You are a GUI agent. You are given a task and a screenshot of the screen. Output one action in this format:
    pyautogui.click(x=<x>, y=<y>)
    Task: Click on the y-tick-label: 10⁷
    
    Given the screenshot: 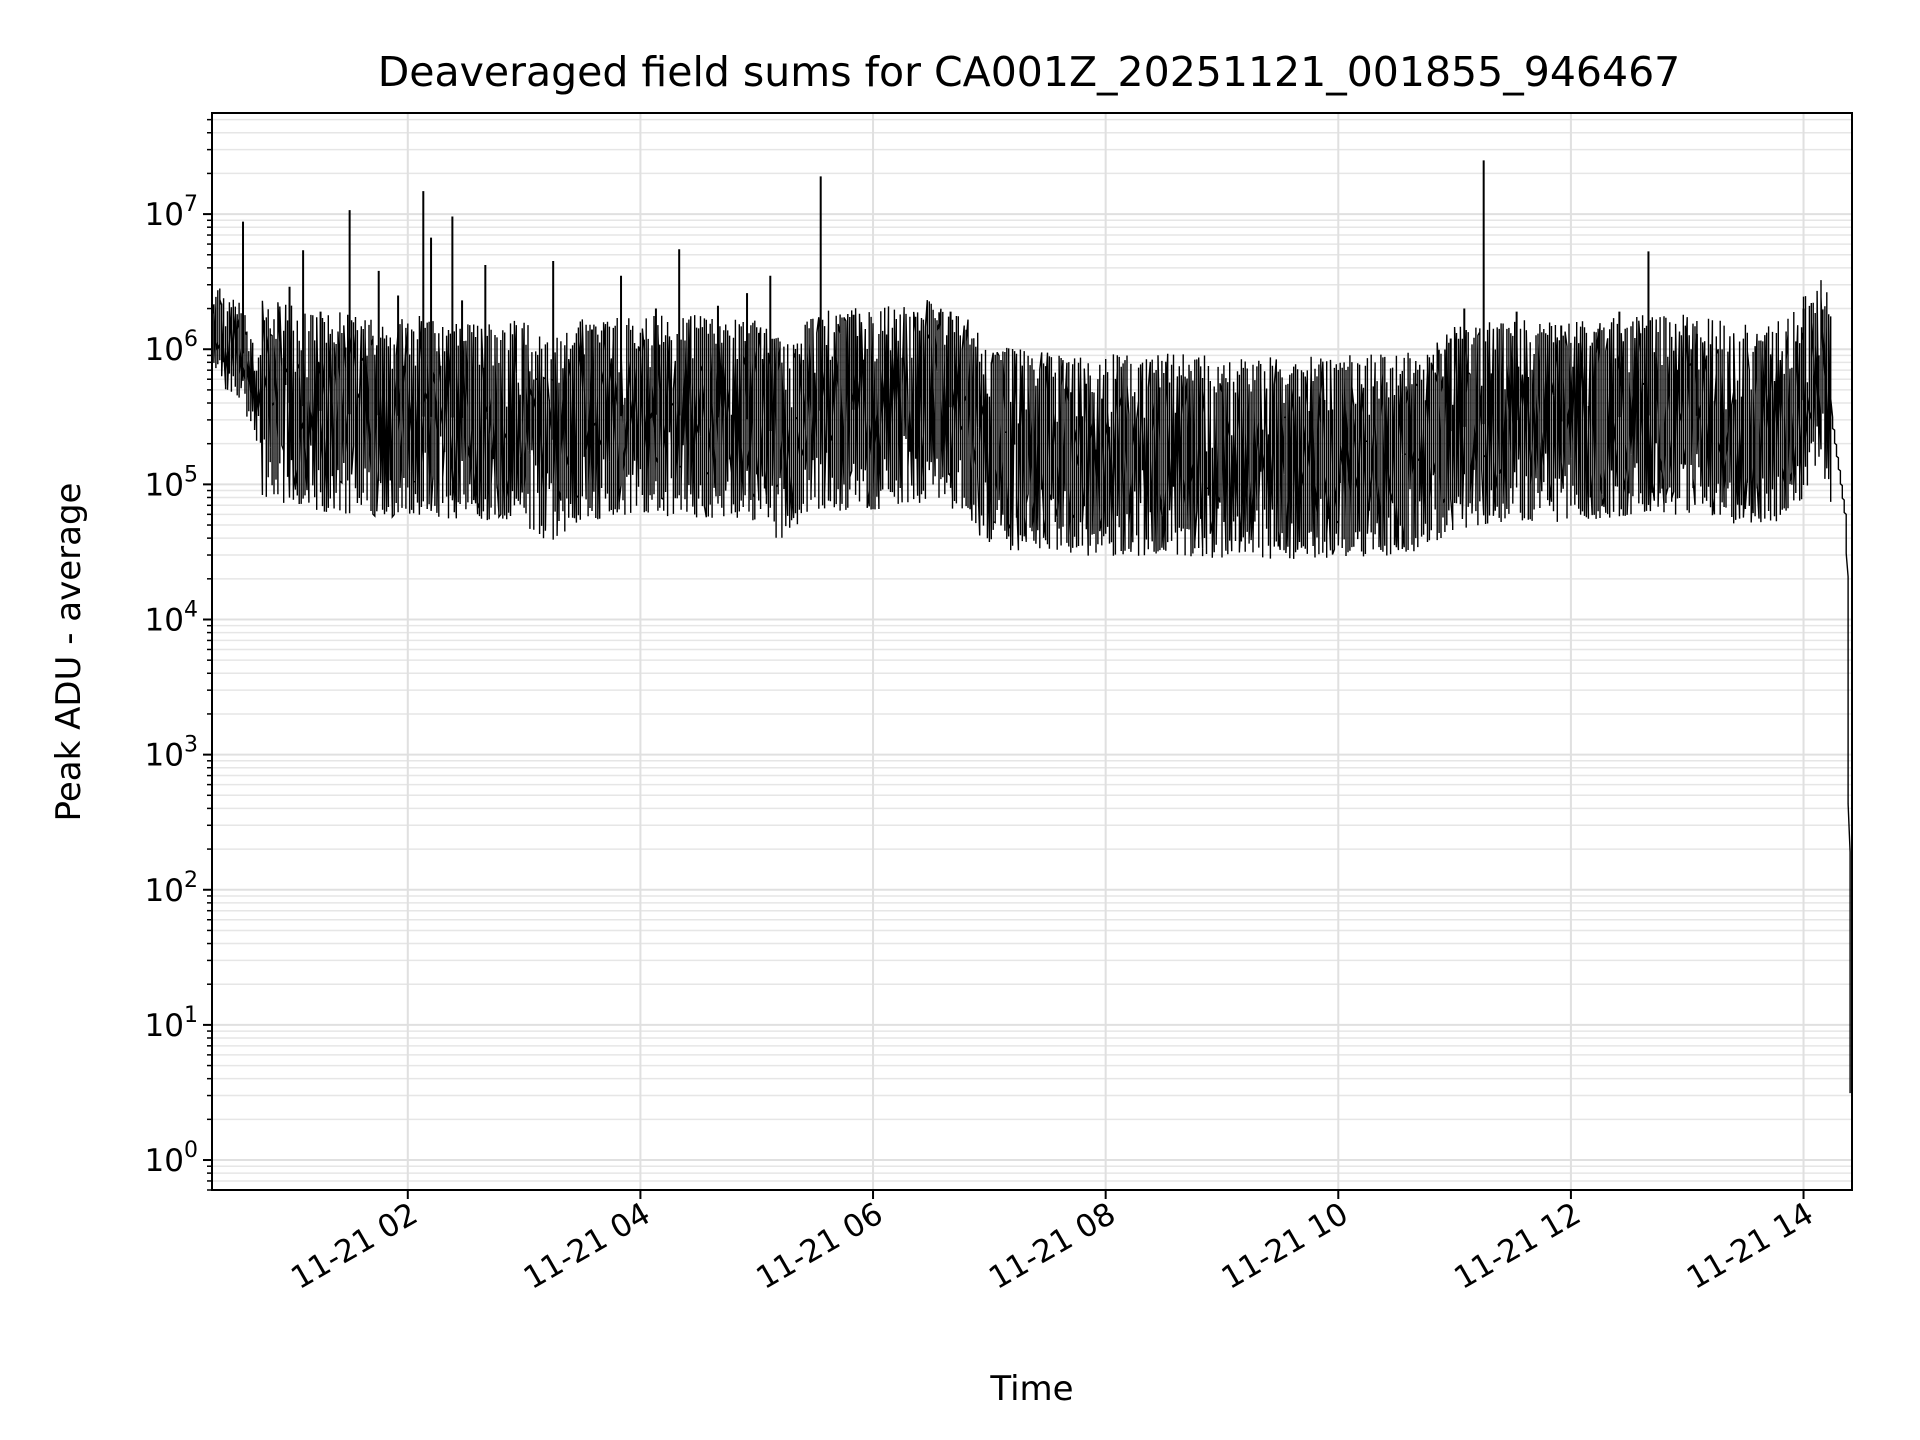 What is the action you would take?
    pyautogui.click(x=171, y=212)
    